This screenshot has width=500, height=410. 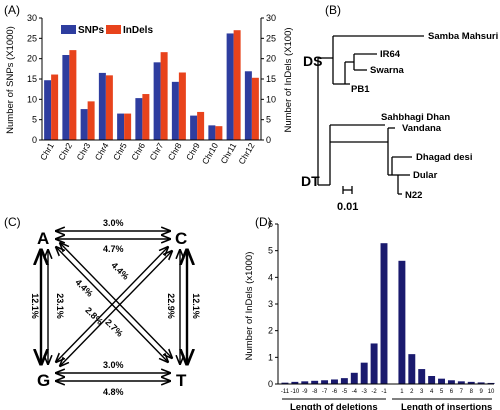 What do you see at coordinates (270, 251) in the screenshot?
I see `y-tick-label: 5` at bounding box center [270, 251].